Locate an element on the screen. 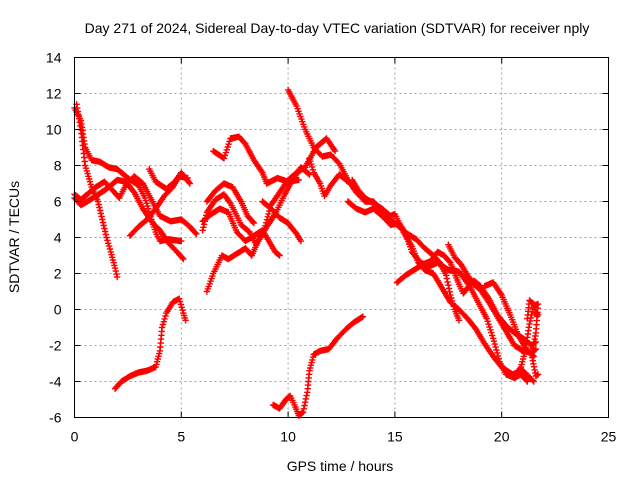 The height and width of the screenshot is (480, 640). y-tick-label: 8 is located at coordinates (58, 166).